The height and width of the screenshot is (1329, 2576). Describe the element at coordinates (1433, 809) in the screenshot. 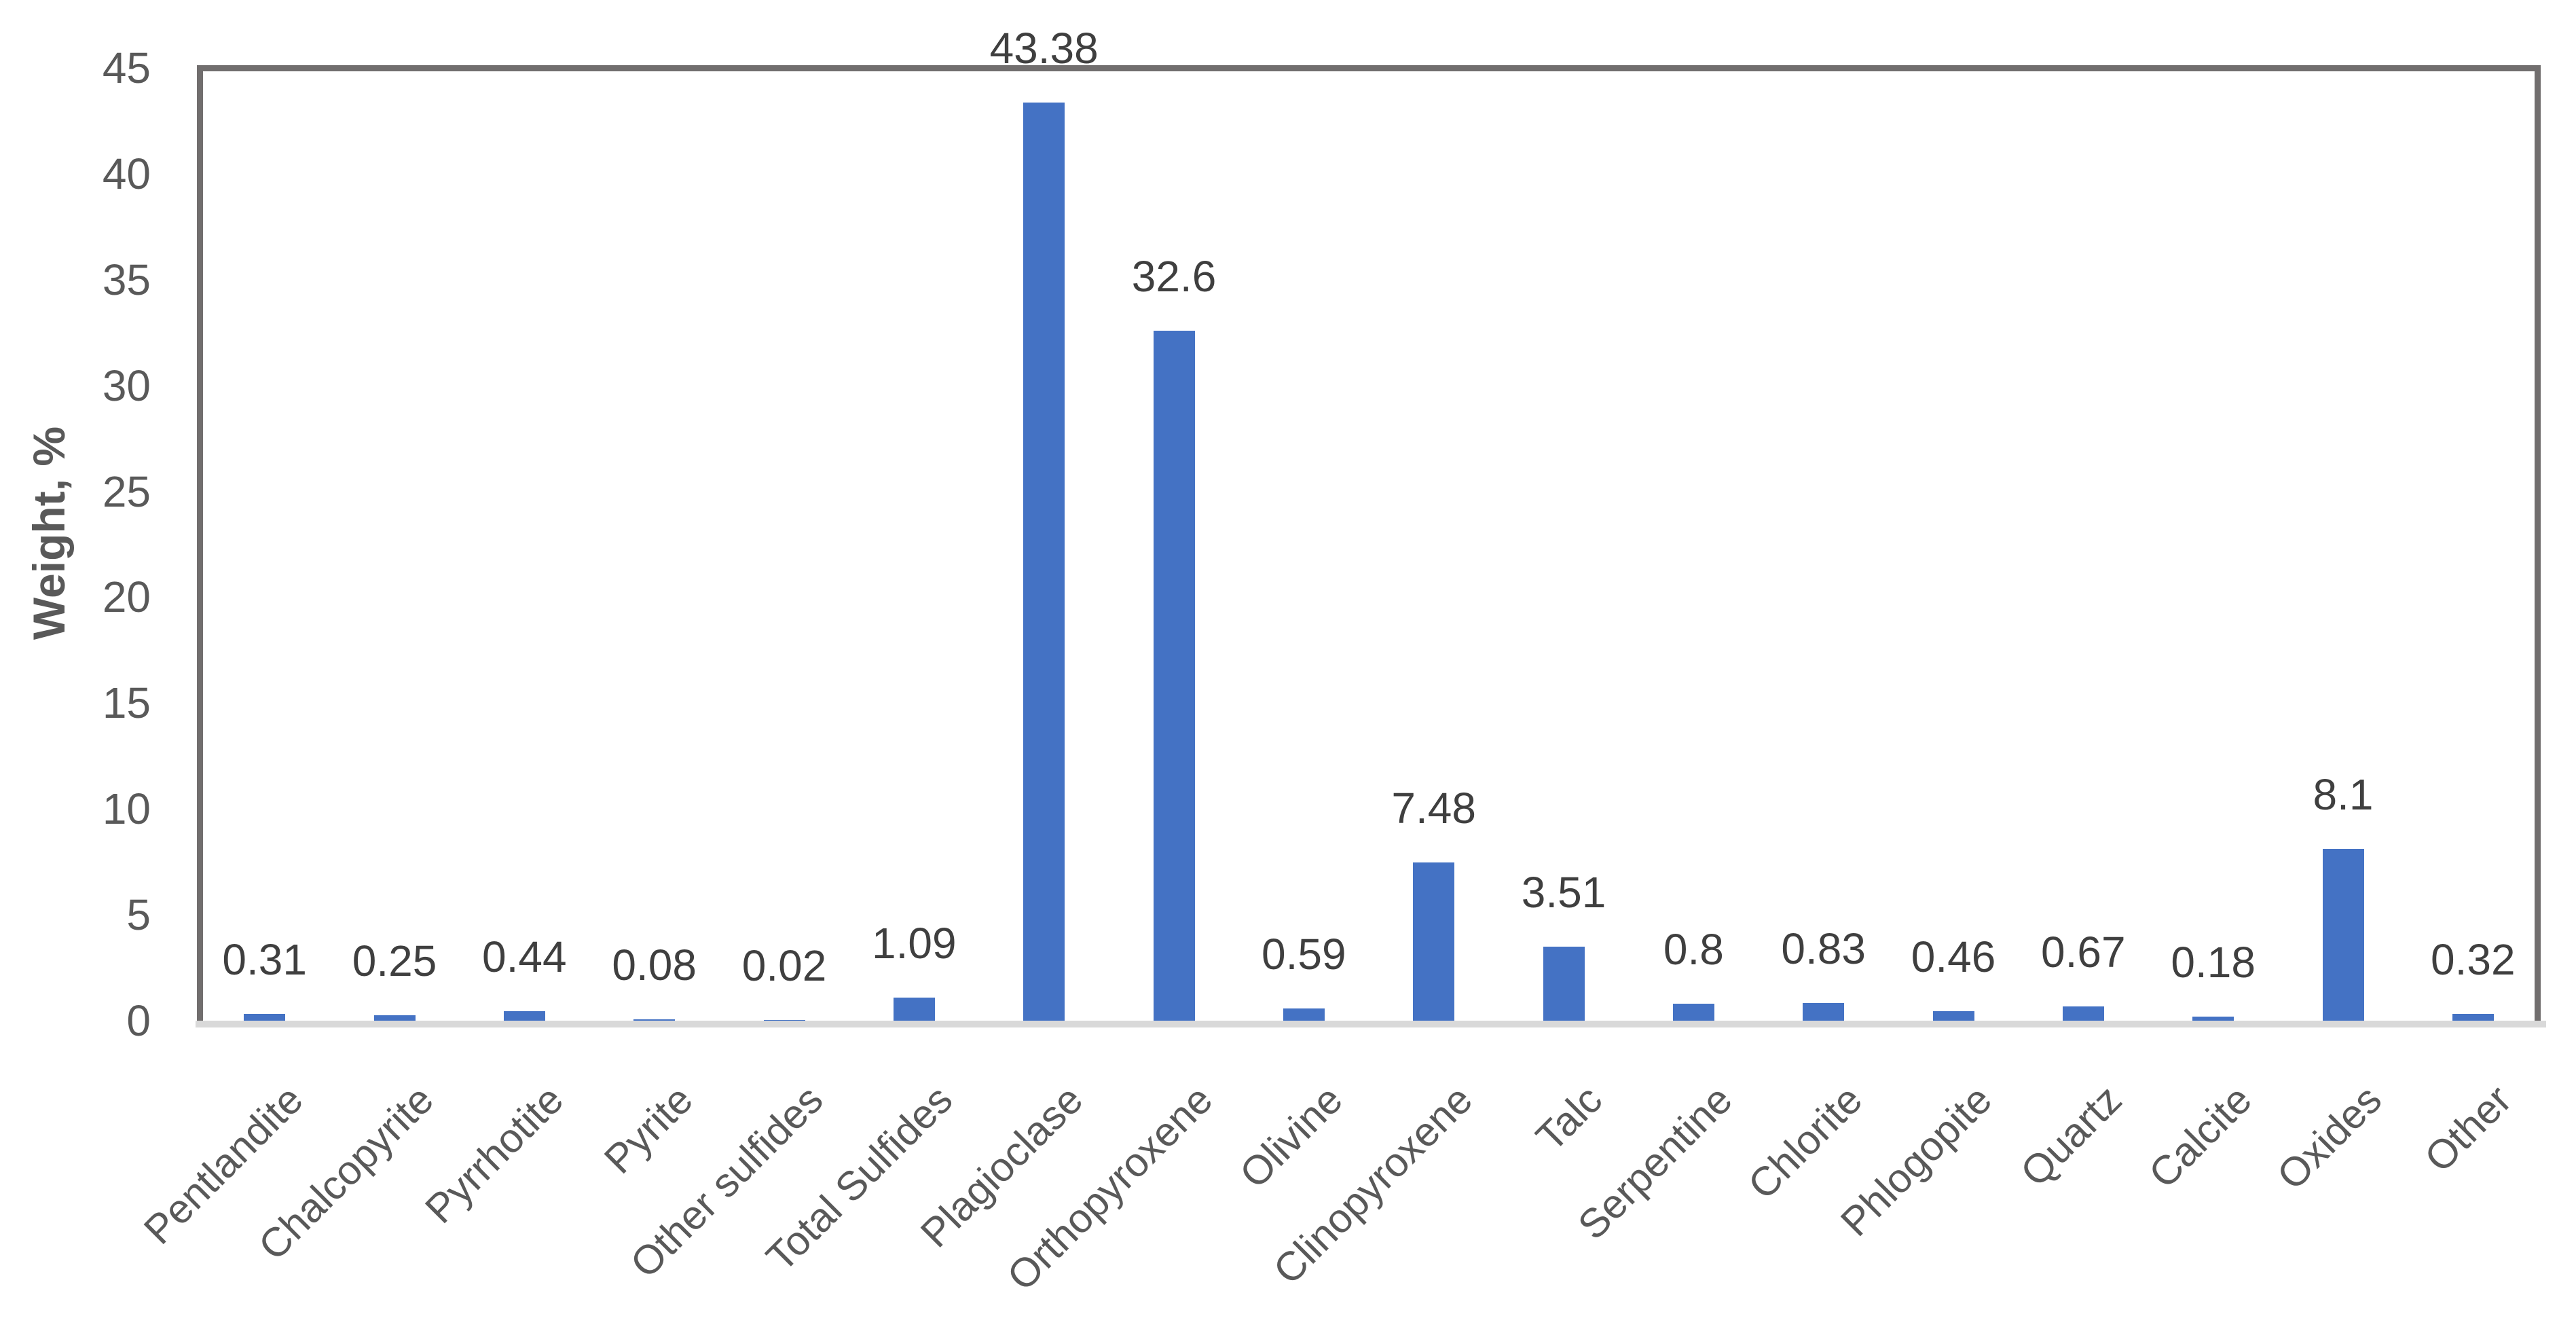

I see `value-label-clinopyroxene: 7.48` at that location.